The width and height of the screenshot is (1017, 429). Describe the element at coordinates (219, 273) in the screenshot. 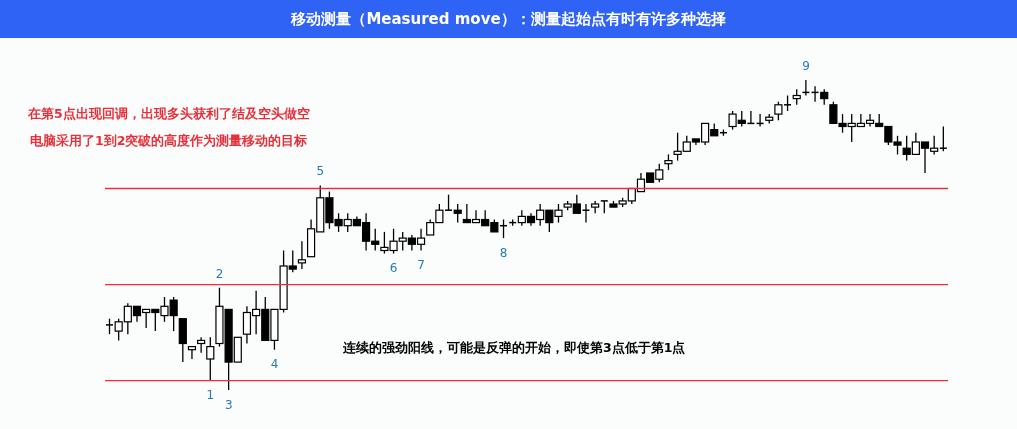

I see `annotation: 2` at that location.